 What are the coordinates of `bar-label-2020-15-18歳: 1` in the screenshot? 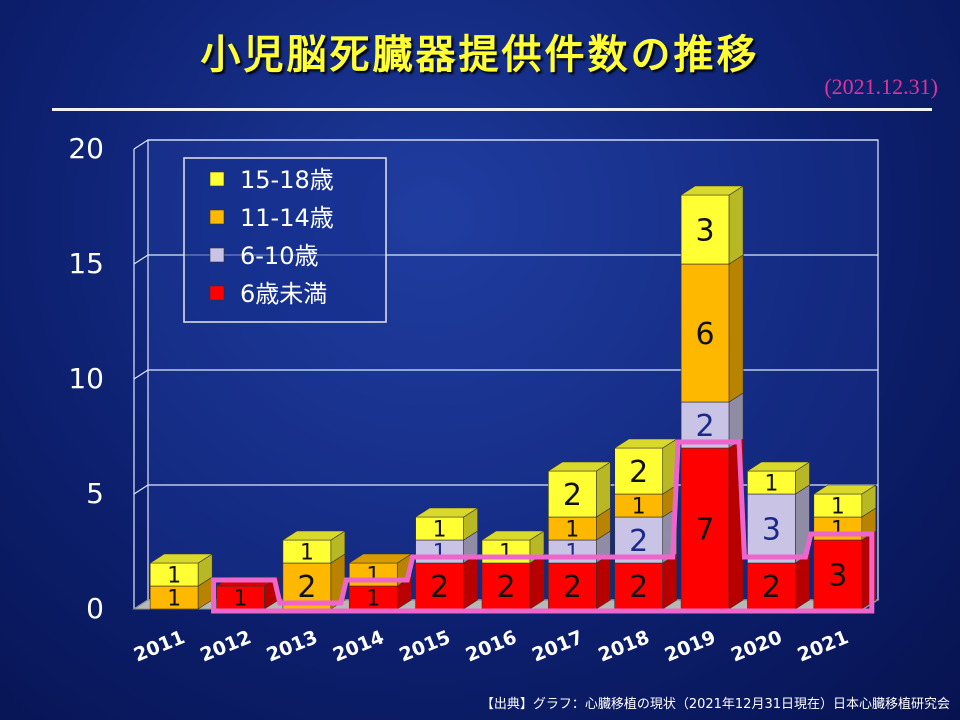 It's located at (772, 483).